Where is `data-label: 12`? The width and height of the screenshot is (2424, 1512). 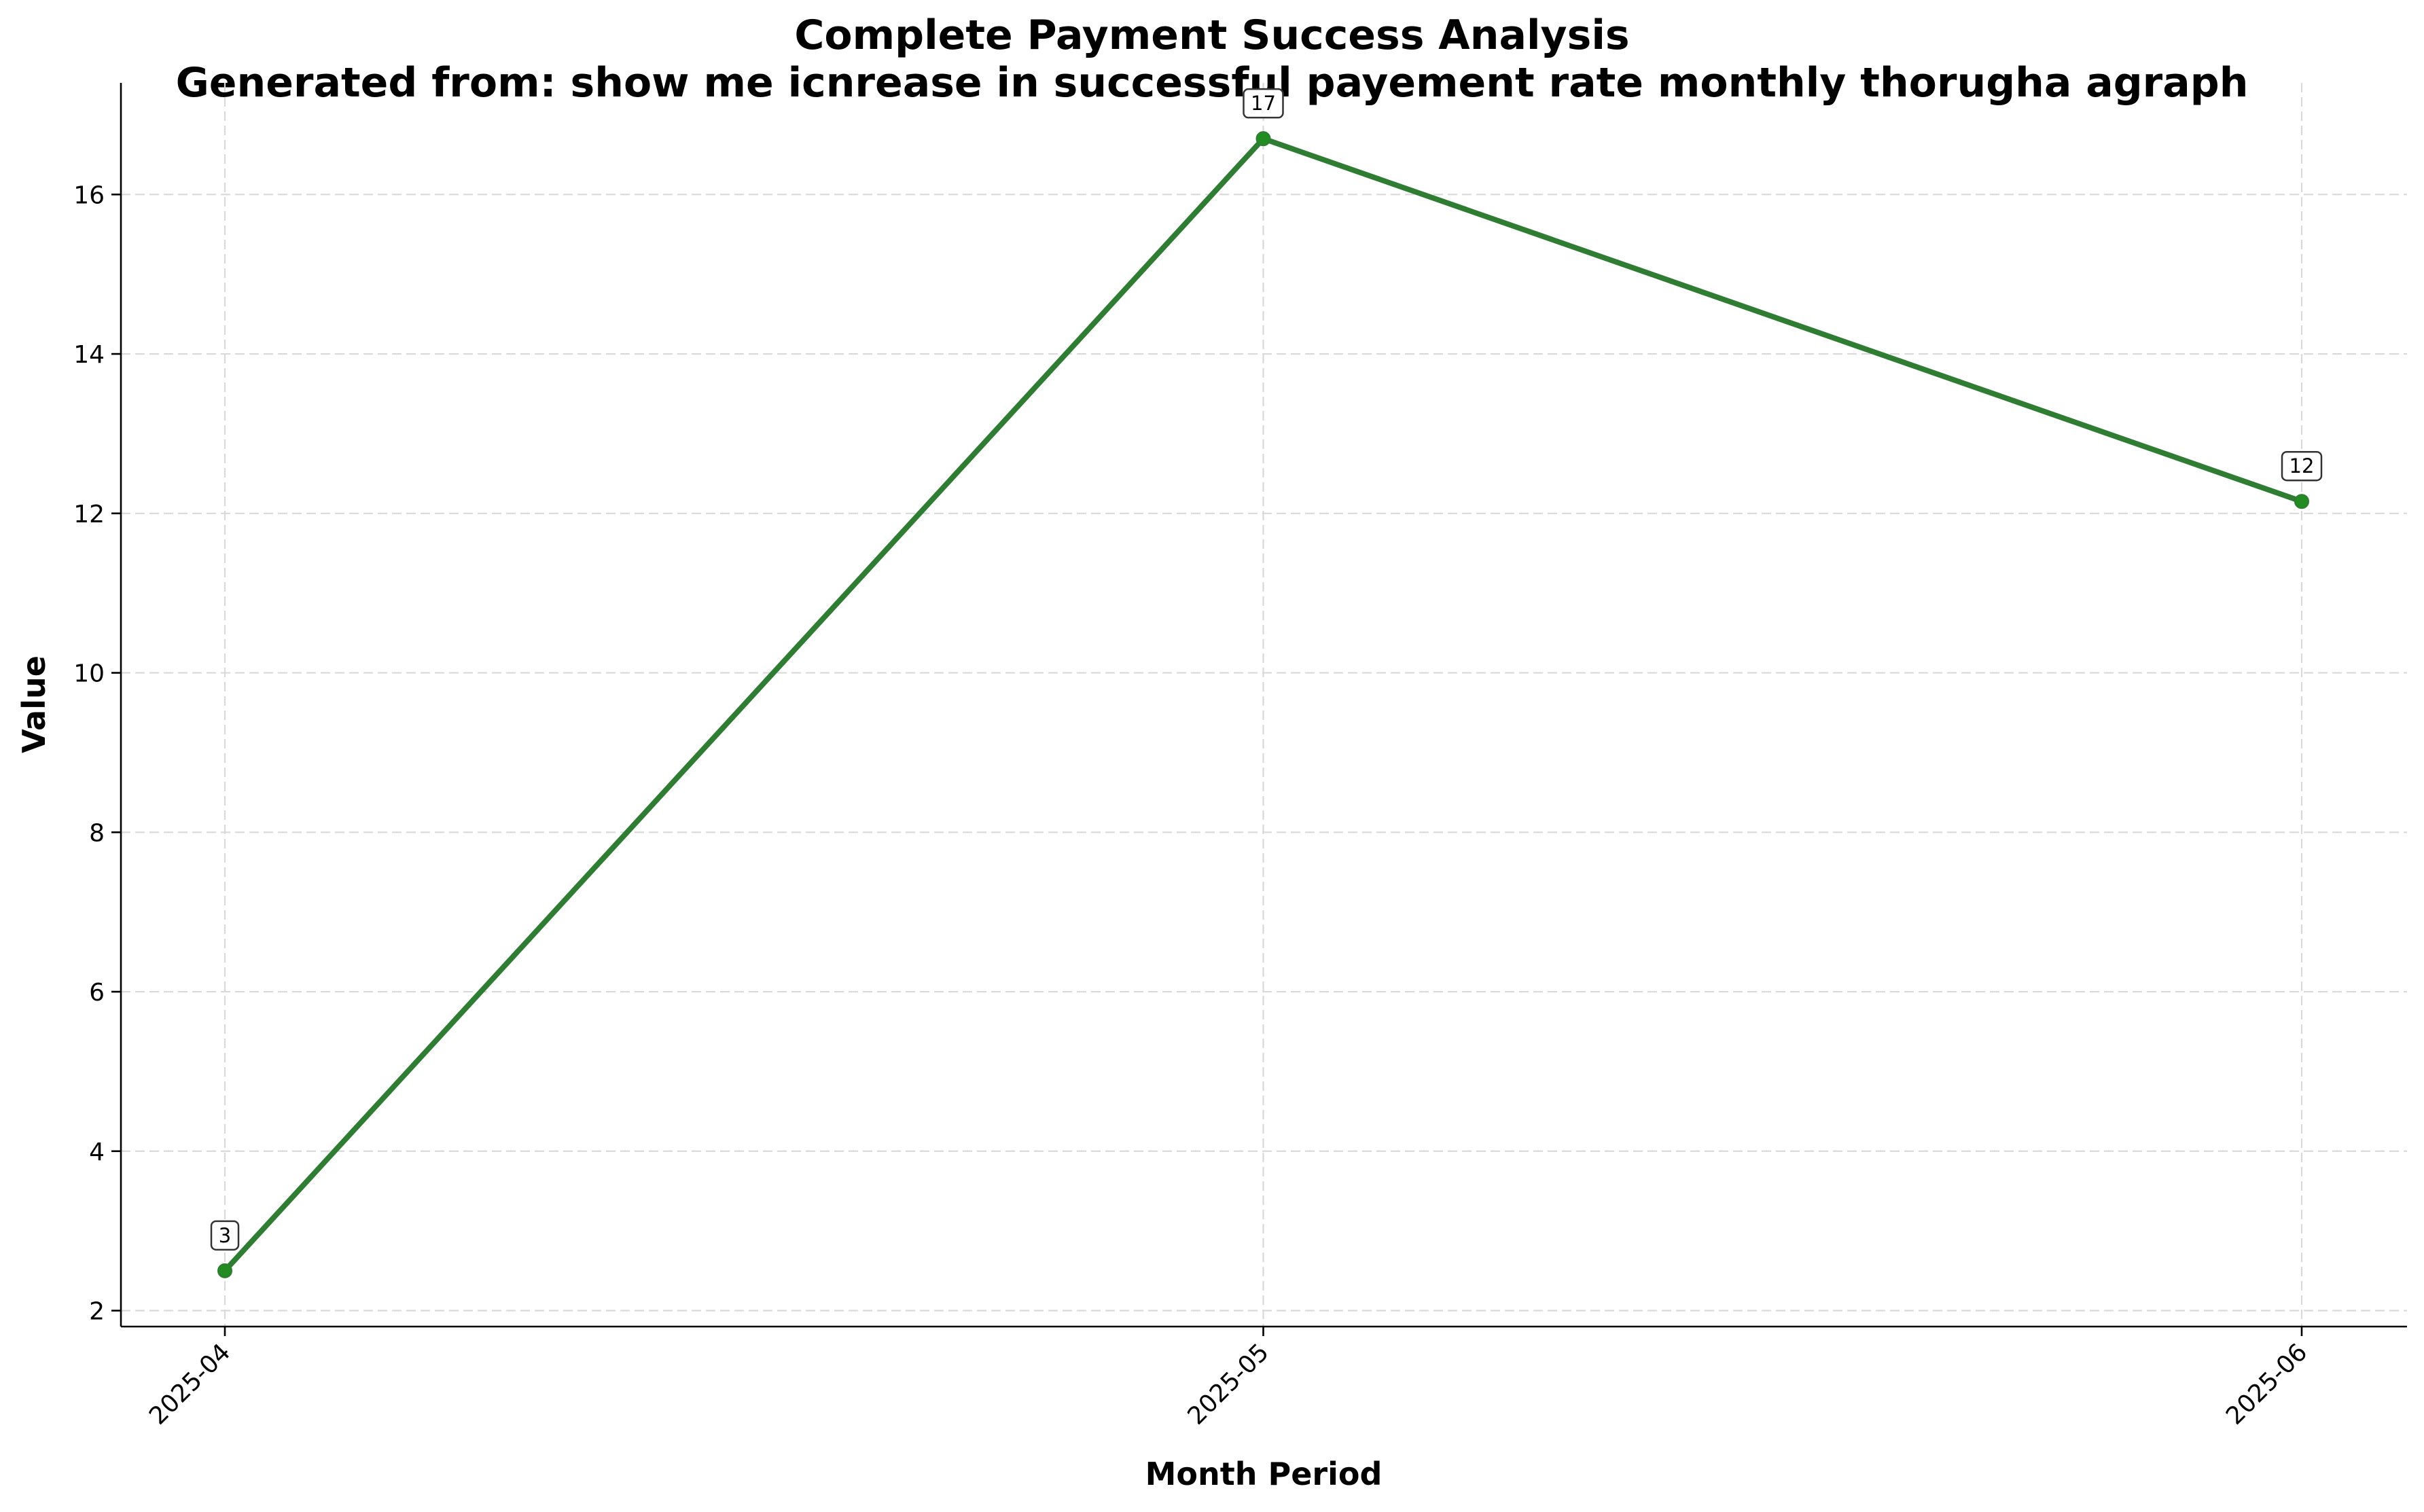 data-label: 12 is located at coordinates (2302, 466).